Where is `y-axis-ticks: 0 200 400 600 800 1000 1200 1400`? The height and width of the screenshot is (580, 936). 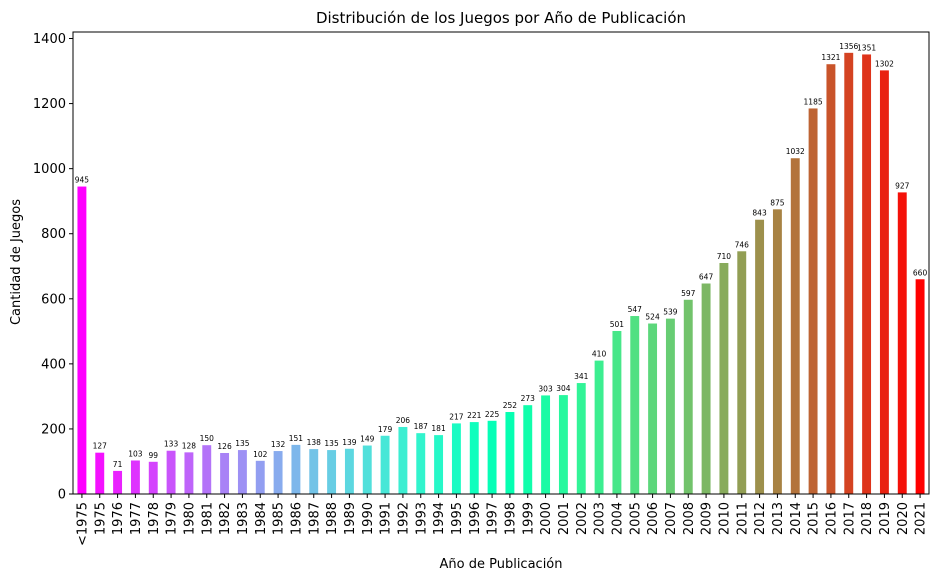 y-axis-ticks: 0 200 400 600 800 1000 1200 1400 is located at coordinates (53, 267).